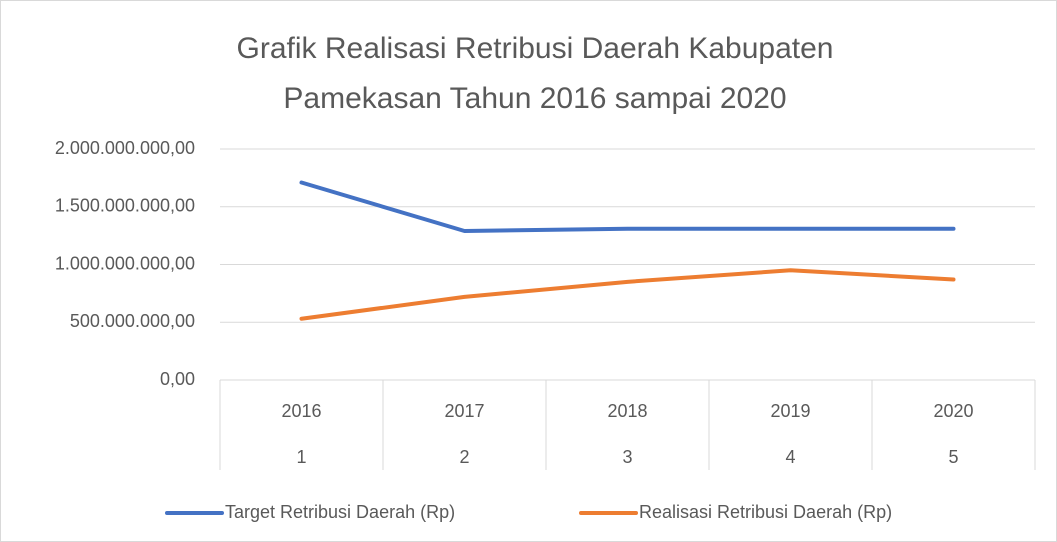 This screenshot has height=542, width=1057. I want to click on y-tick-label: 1.000.000.000,00, so click(125, 263).